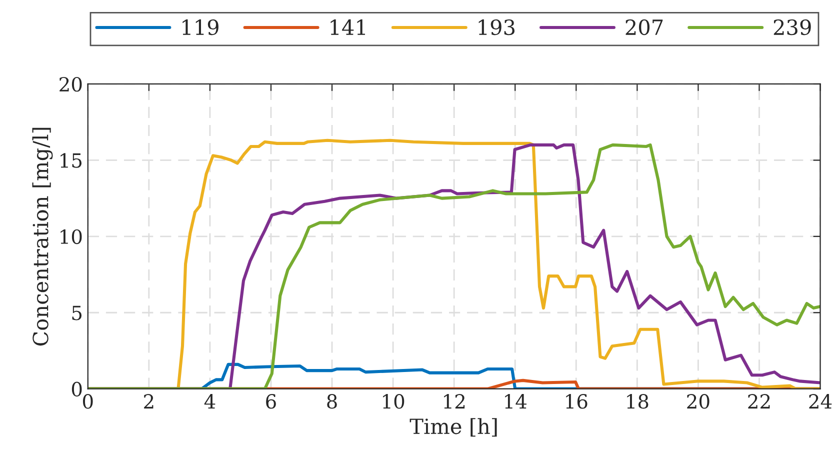 This screenshot has width=837, height=464. Describe the element at coordinates (271, 401) in the screenshot. I see `x-tick-label: 6` at that location.